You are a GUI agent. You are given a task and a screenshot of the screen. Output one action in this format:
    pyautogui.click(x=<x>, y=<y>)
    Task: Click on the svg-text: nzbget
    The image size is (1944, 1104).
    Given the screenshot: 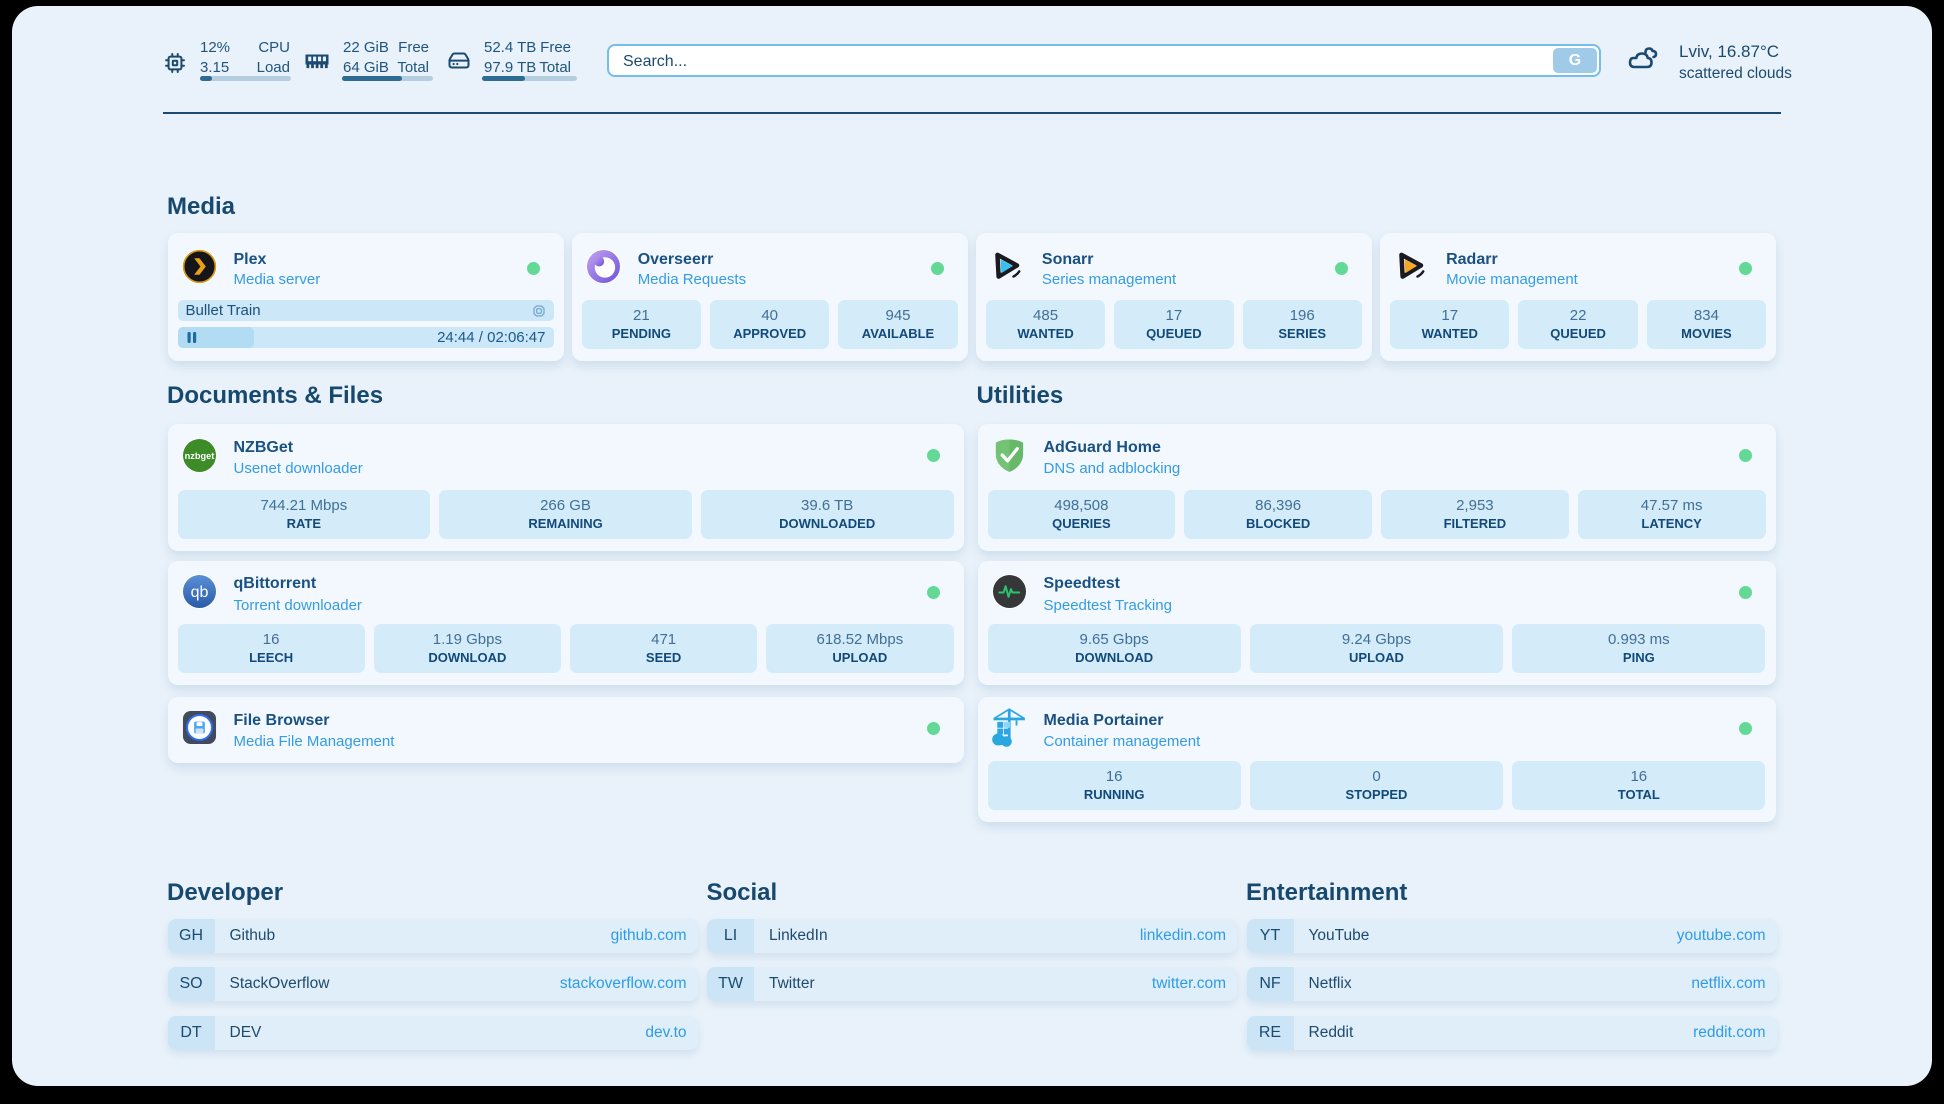 What is the action you would take?
    pyautogui.click(x=199, y=455)
    